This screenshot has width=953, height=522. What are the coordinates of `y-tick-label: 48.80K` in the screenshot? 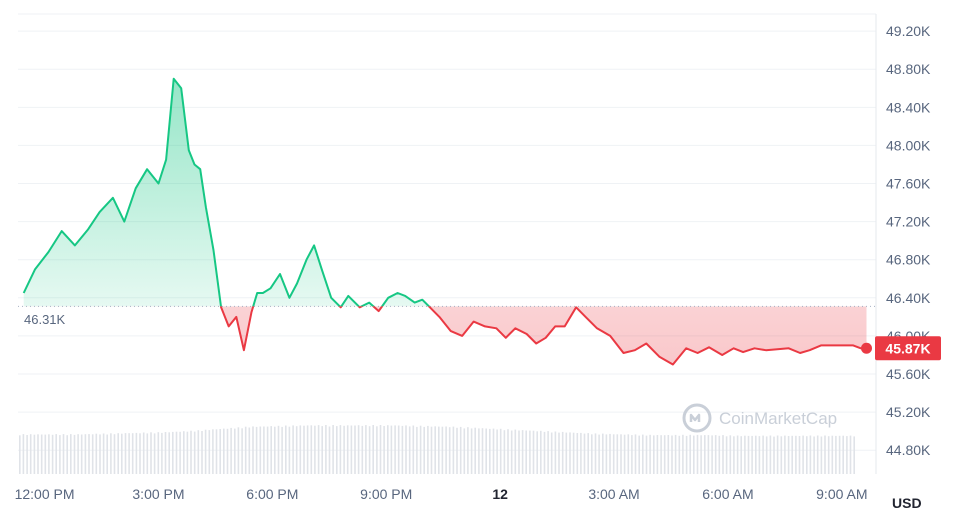 It's located at (908, 69).